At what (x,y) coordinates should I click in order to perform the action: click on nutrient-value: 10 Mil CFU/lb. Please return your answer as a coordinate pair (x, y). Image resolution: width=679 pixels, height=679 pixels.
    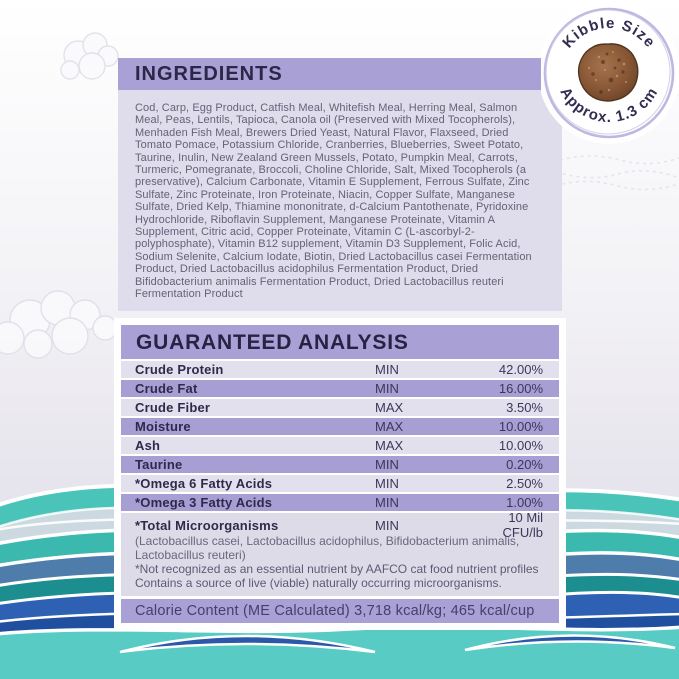
    Looking at the image, I should click on (522, 525).